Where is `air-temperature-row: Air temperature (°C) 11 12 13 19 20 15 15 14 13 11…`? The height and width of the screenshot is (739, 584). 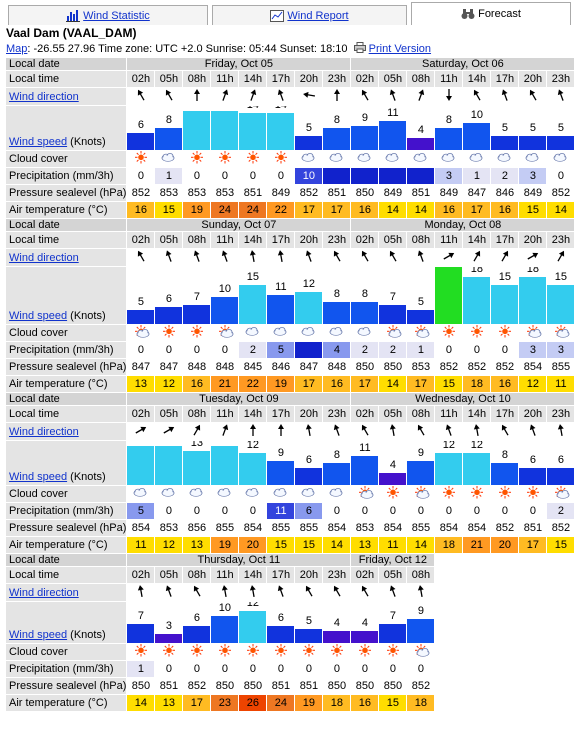 air-temperature-row: Air temperature (°C) 11 12 13 19 20 15 15 14 13 11… is located at coordinates (290, 545).